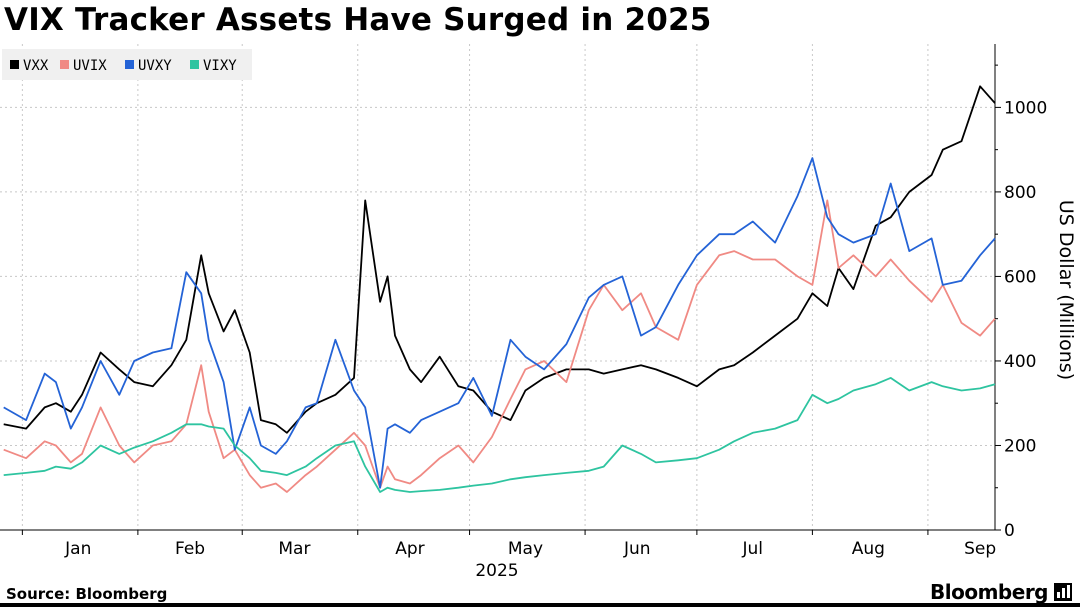 The height and width of the screenshot is (607, 1080). I want to click on legend-swatch-vxx, so click(14, 64).